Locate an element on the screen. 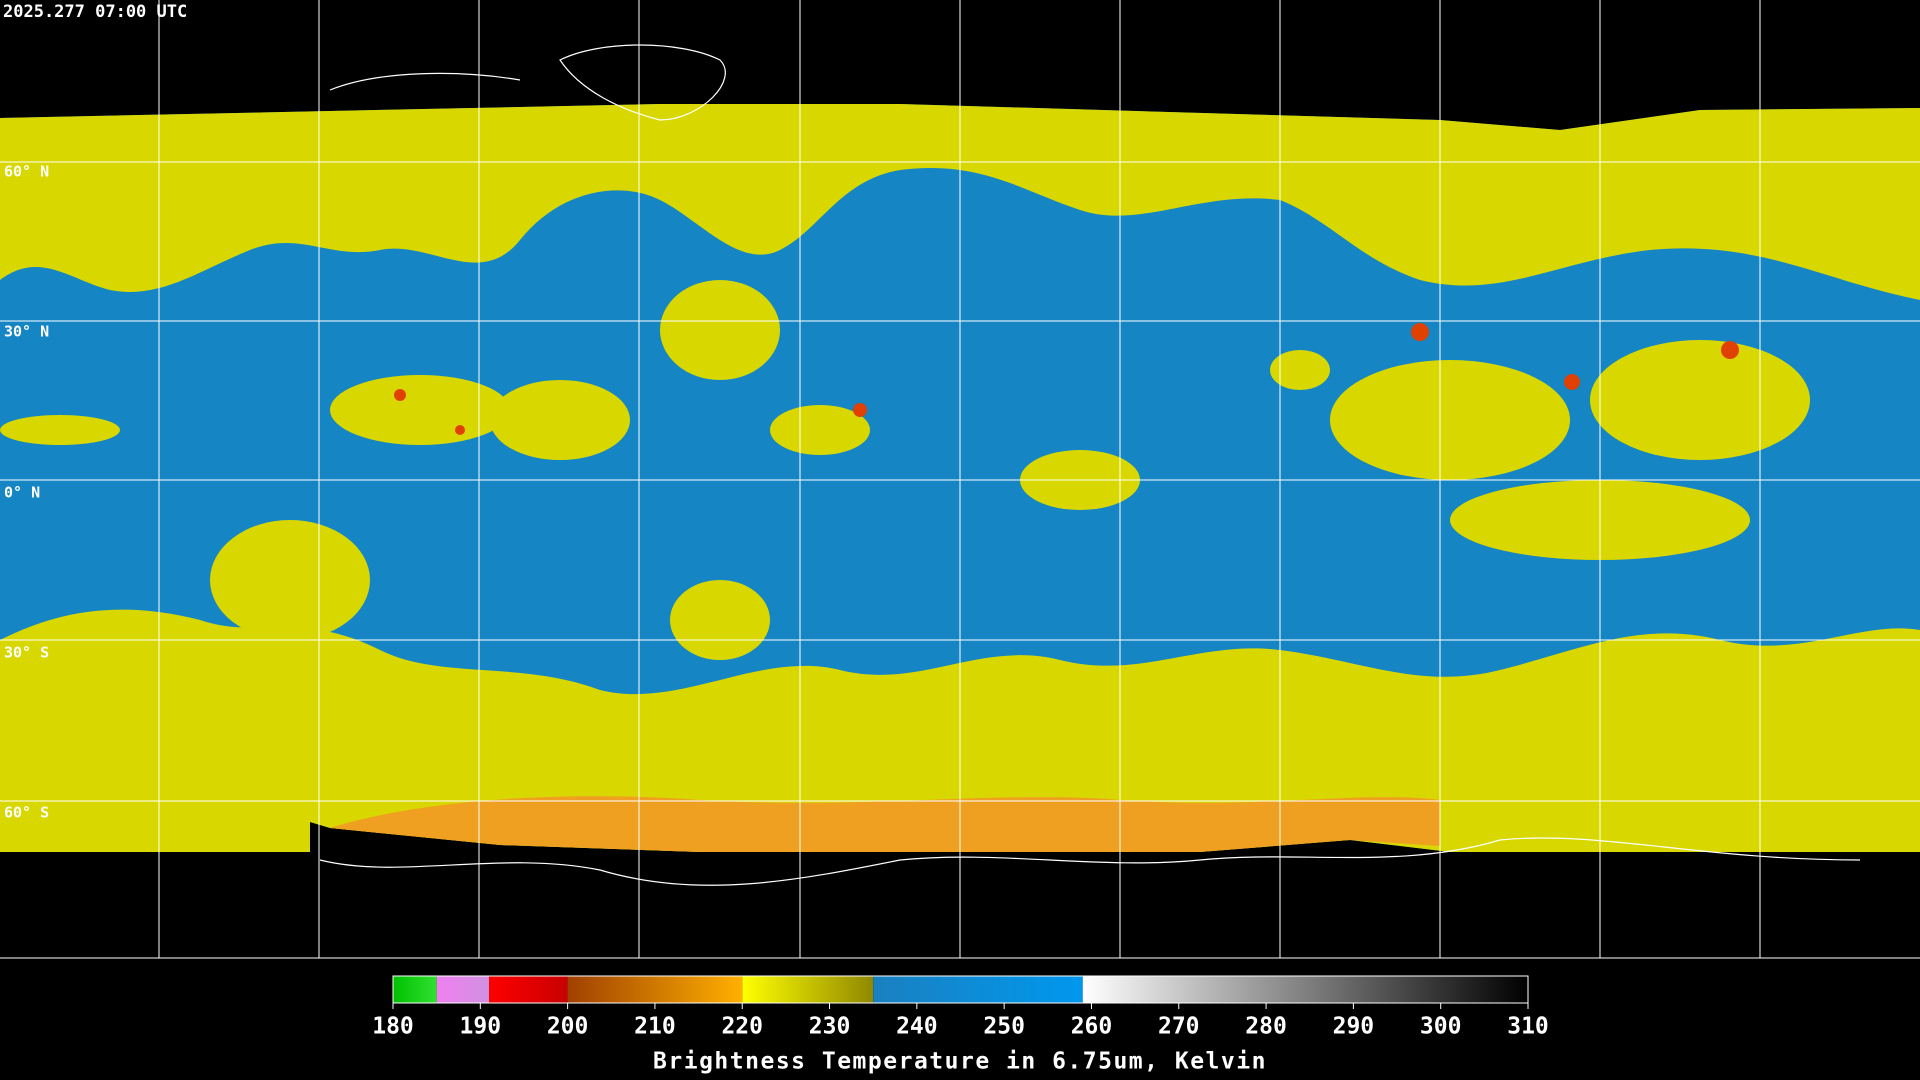 Image resolution: width=1920 pixels, height=1080 pixels. colorbar-tick-label: 220 is located at coordinates (742, 1027).